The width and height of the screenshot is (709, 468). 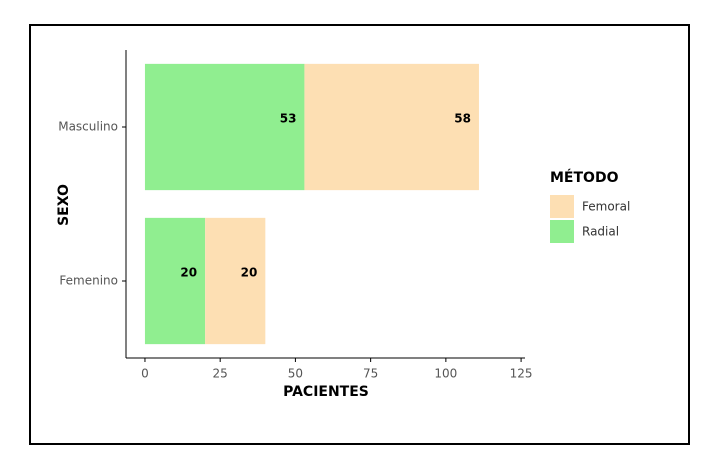 I want to click on value-label: 58, so click(x=462, y=119).